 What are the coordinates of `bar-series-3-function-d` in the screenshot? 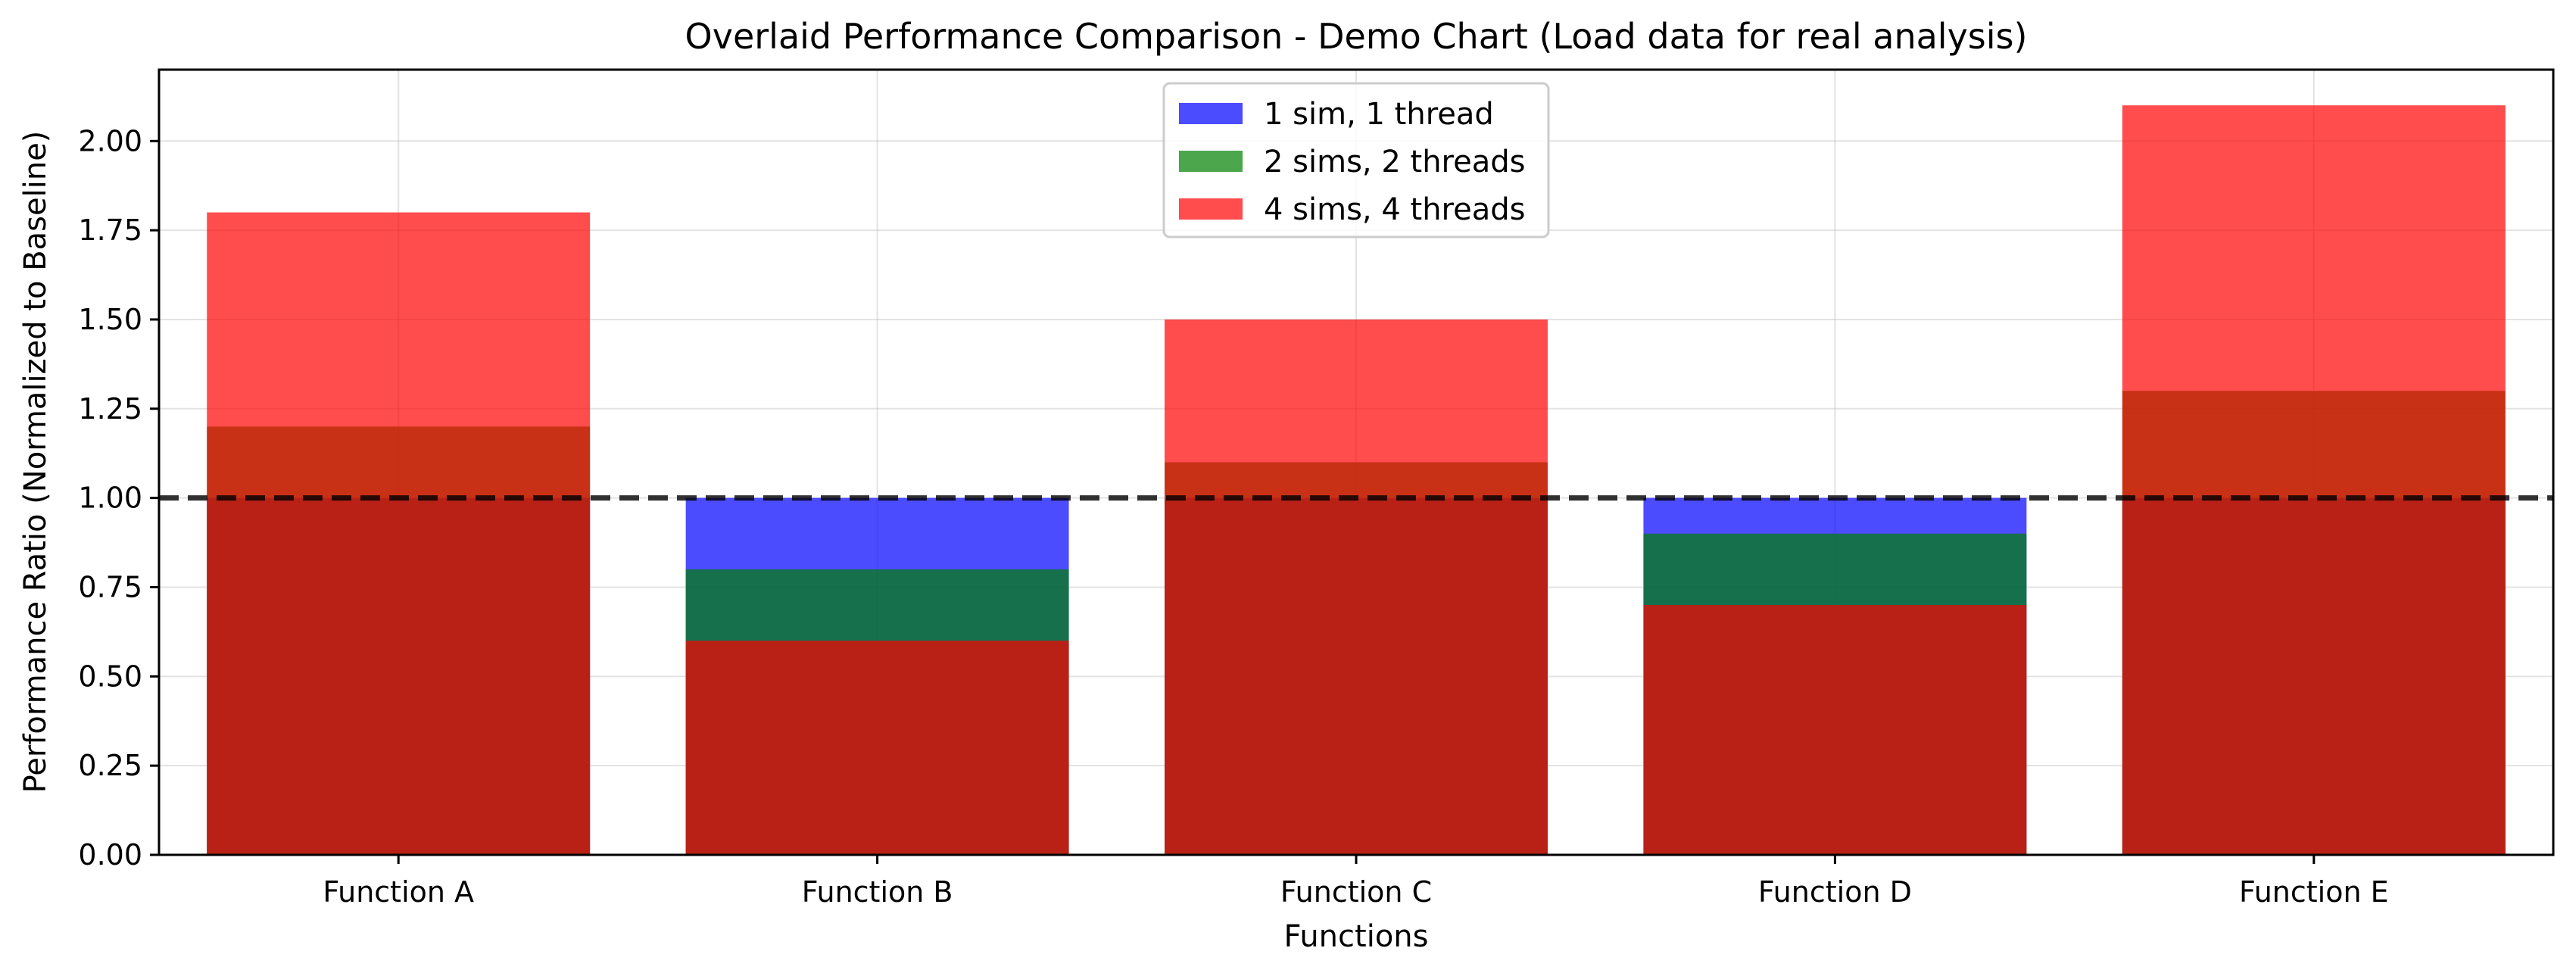 It's located at (1835, 730).